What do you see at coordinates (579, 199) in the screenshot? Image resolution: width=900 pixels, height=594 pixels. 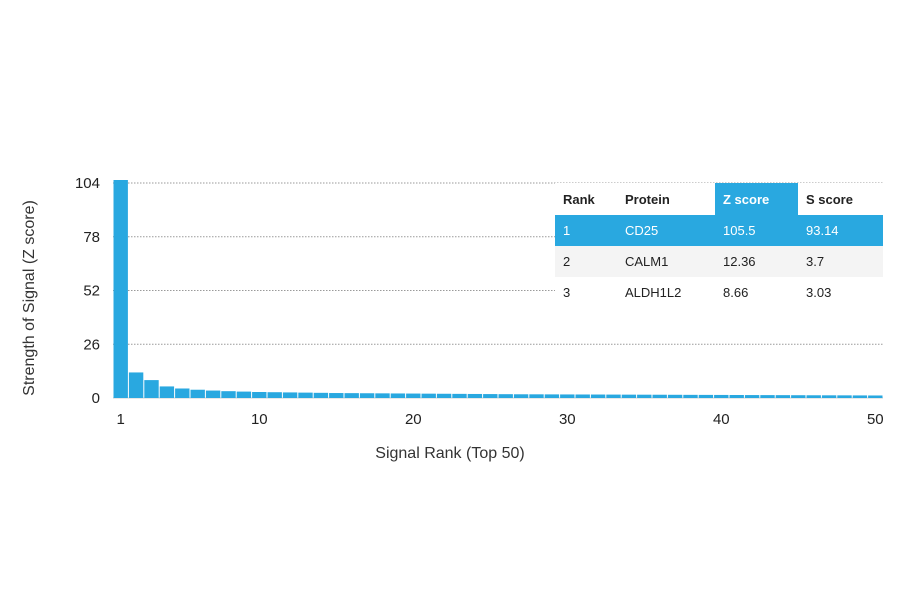 I see `table-header-rank: Rank` at bounding box center [579, 199].